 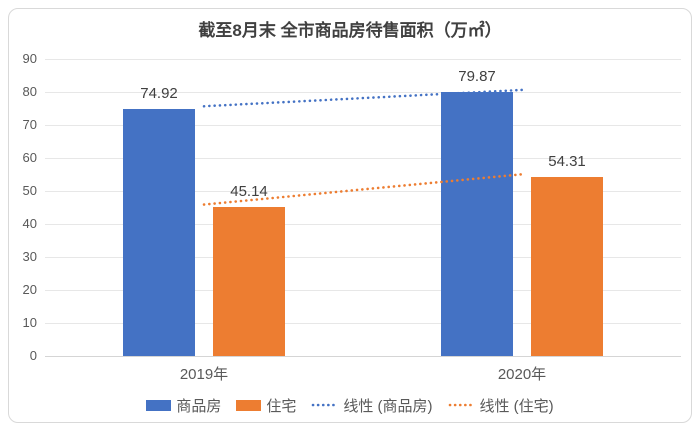 I want to click on bar-住宅-2020年, so click(x=567, y=266).